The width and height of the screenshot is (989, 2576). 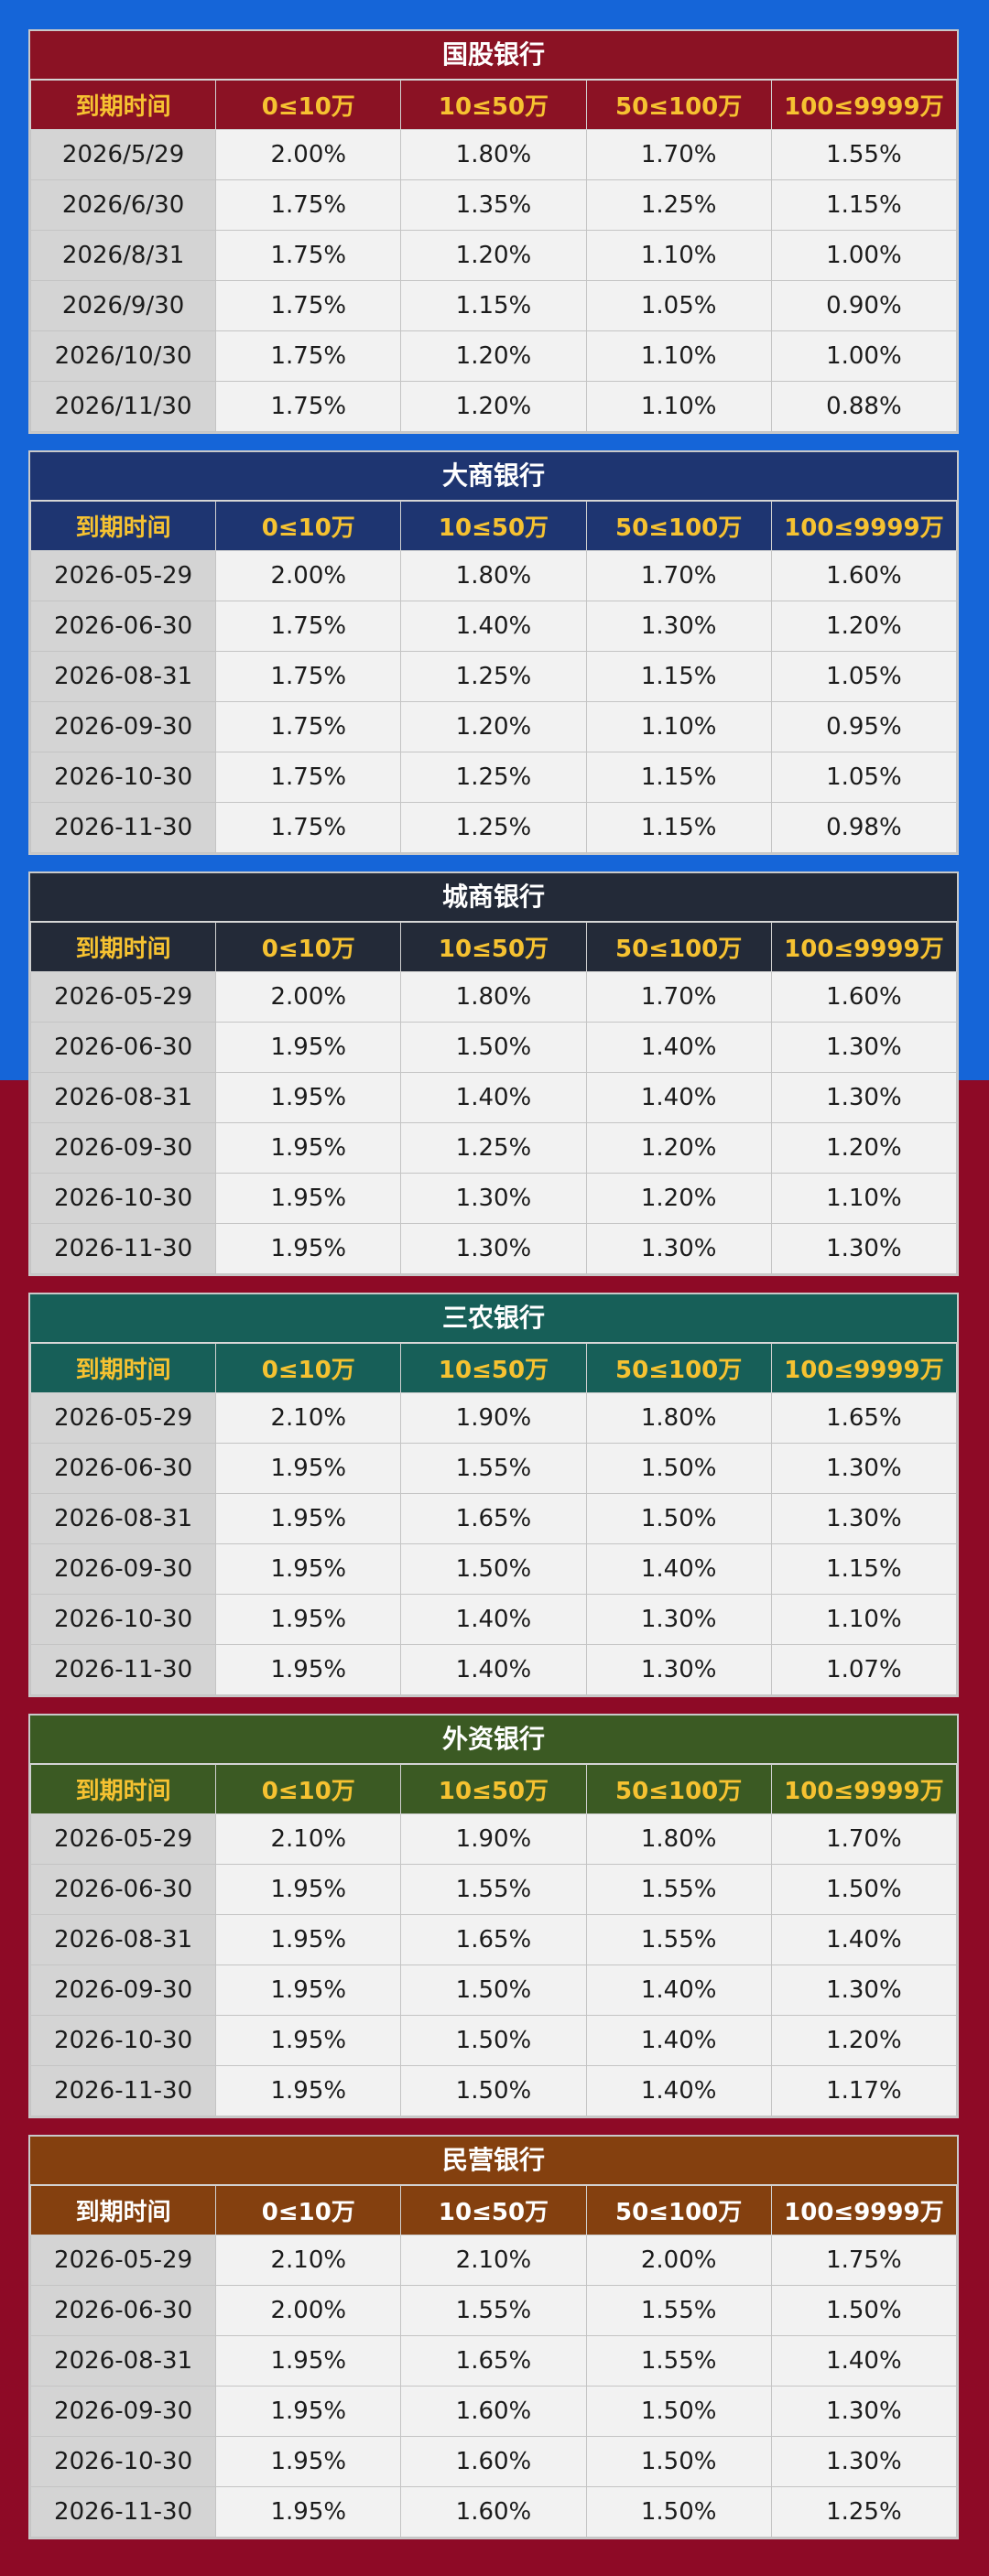 What do you see at coordinates (493, 1148) in the screenshot?
I see `table-row: 2026-09-30 1.95% 1.25% 1.20% 1.20%` at bounding box center [493, 1148].